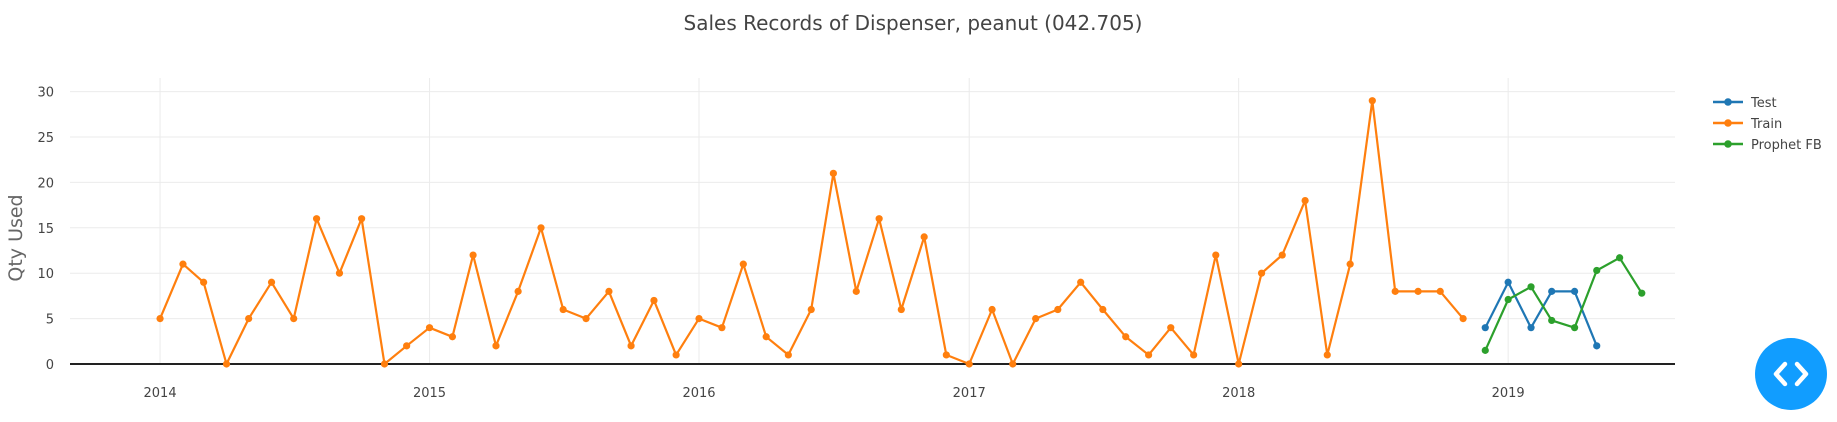 The width and height of the screenshot is (1837, 422). Describe the element at coordinates (1541, 314) in the screenshot. I see `series-test` at that location.